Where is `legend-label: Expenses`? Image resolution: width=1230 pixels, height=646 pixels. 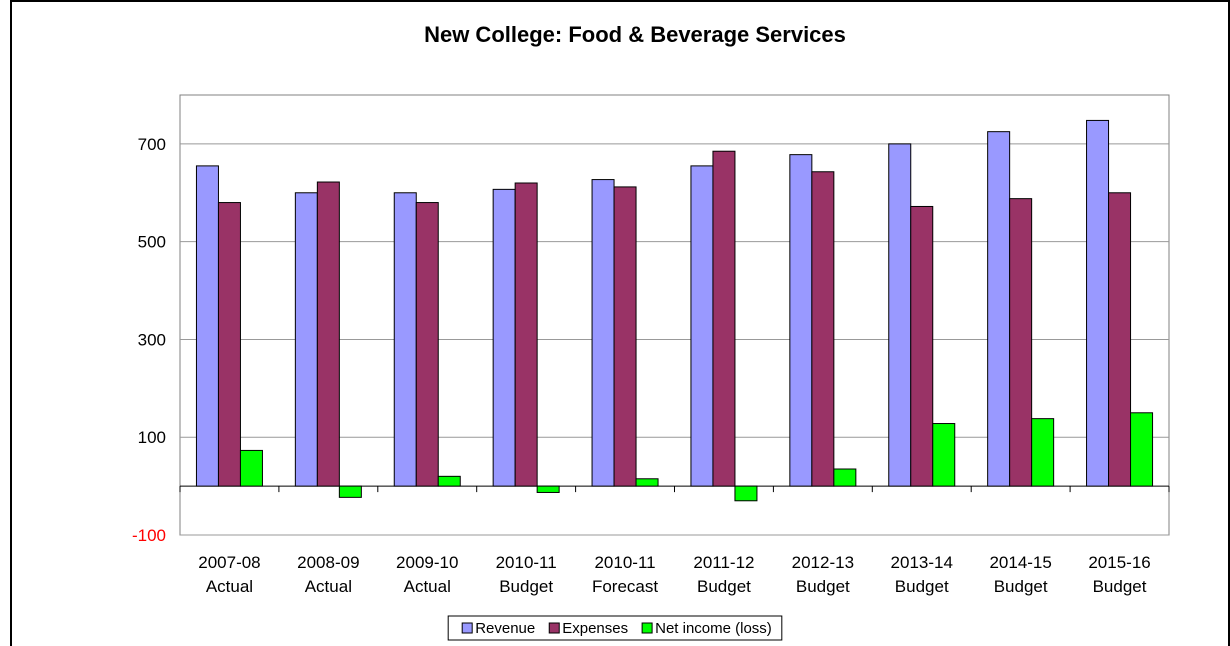 legend-label: Expenses is located at coordinates (595, 628).